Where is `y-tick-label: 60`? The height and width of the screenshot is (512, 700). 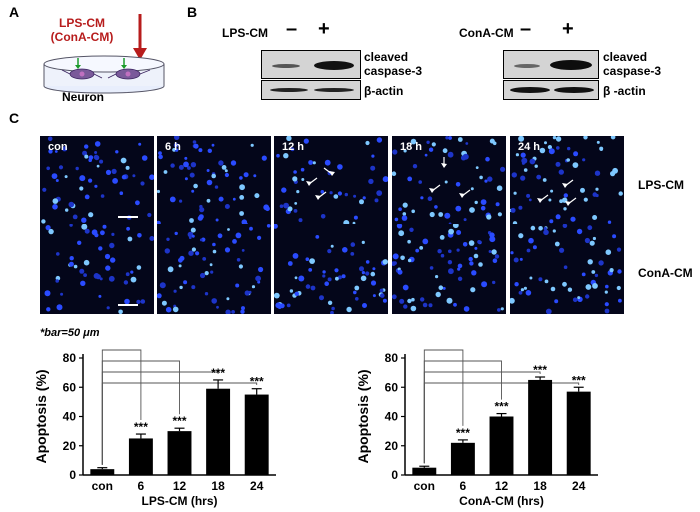
y-tick-label: 60 is located at coordinates (70, 387).